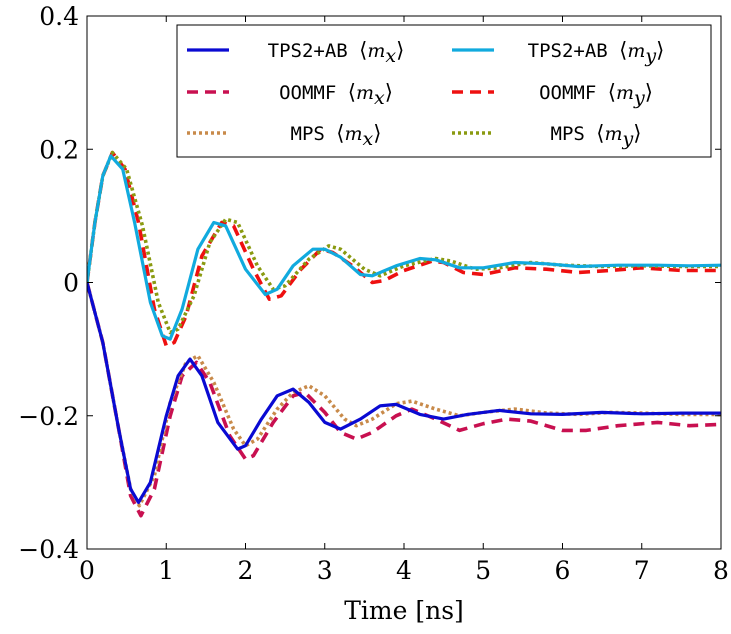 This screenshot has width=731, height=634. What do you see at coordinates (596, 94) in the screenshot?
I see `legend-label: OOMMF ⟨my⟩` at bounding box center [596, 94].